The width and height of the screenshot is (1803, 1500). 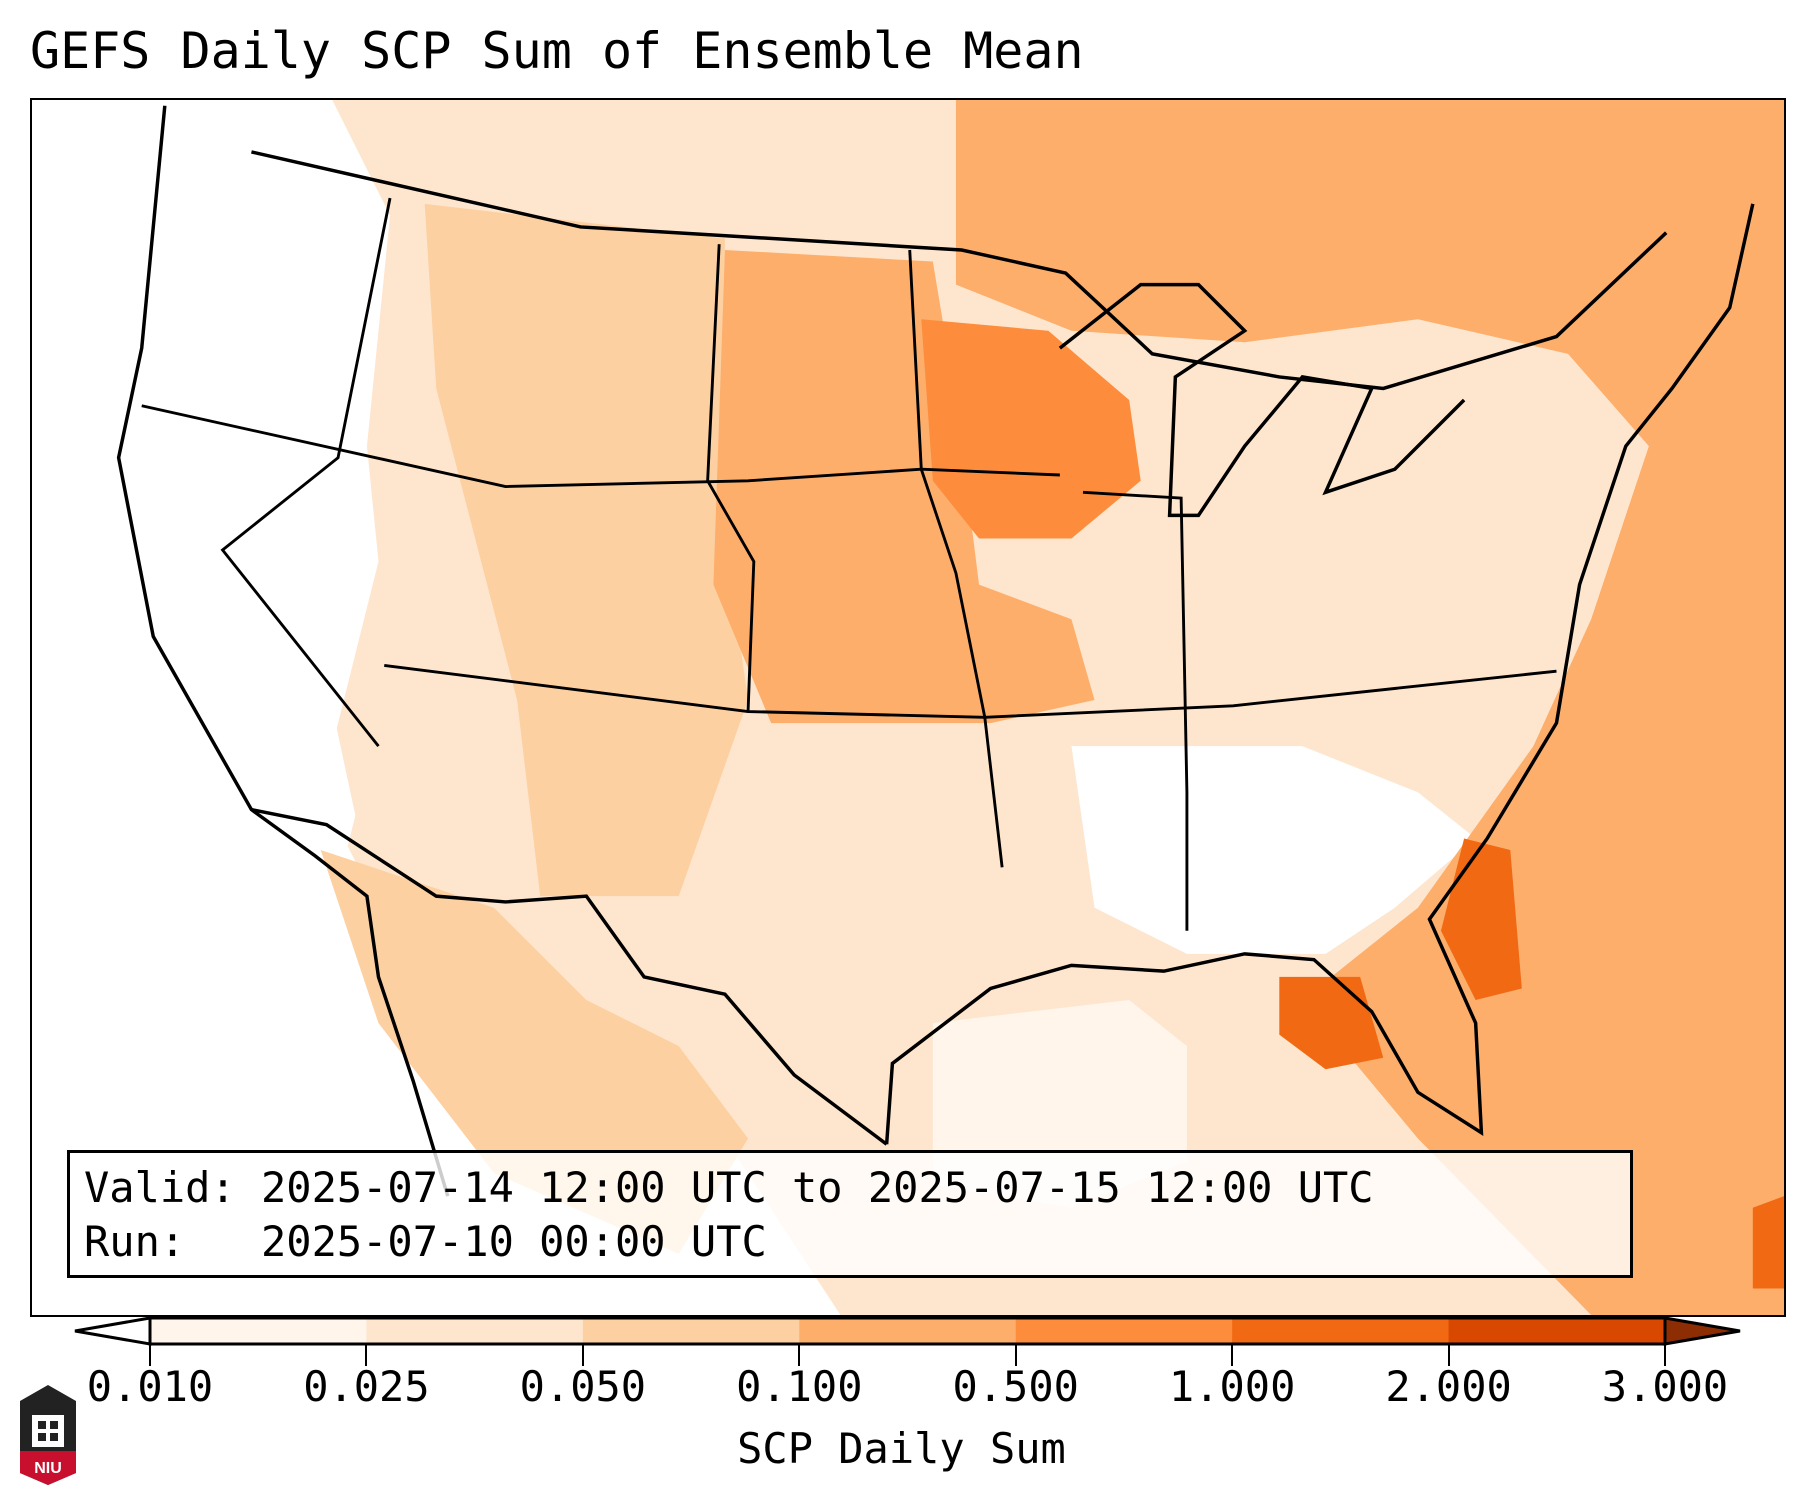 I want to click on colorbar-tick-label: 0.010, so click(x=150, y=1386).